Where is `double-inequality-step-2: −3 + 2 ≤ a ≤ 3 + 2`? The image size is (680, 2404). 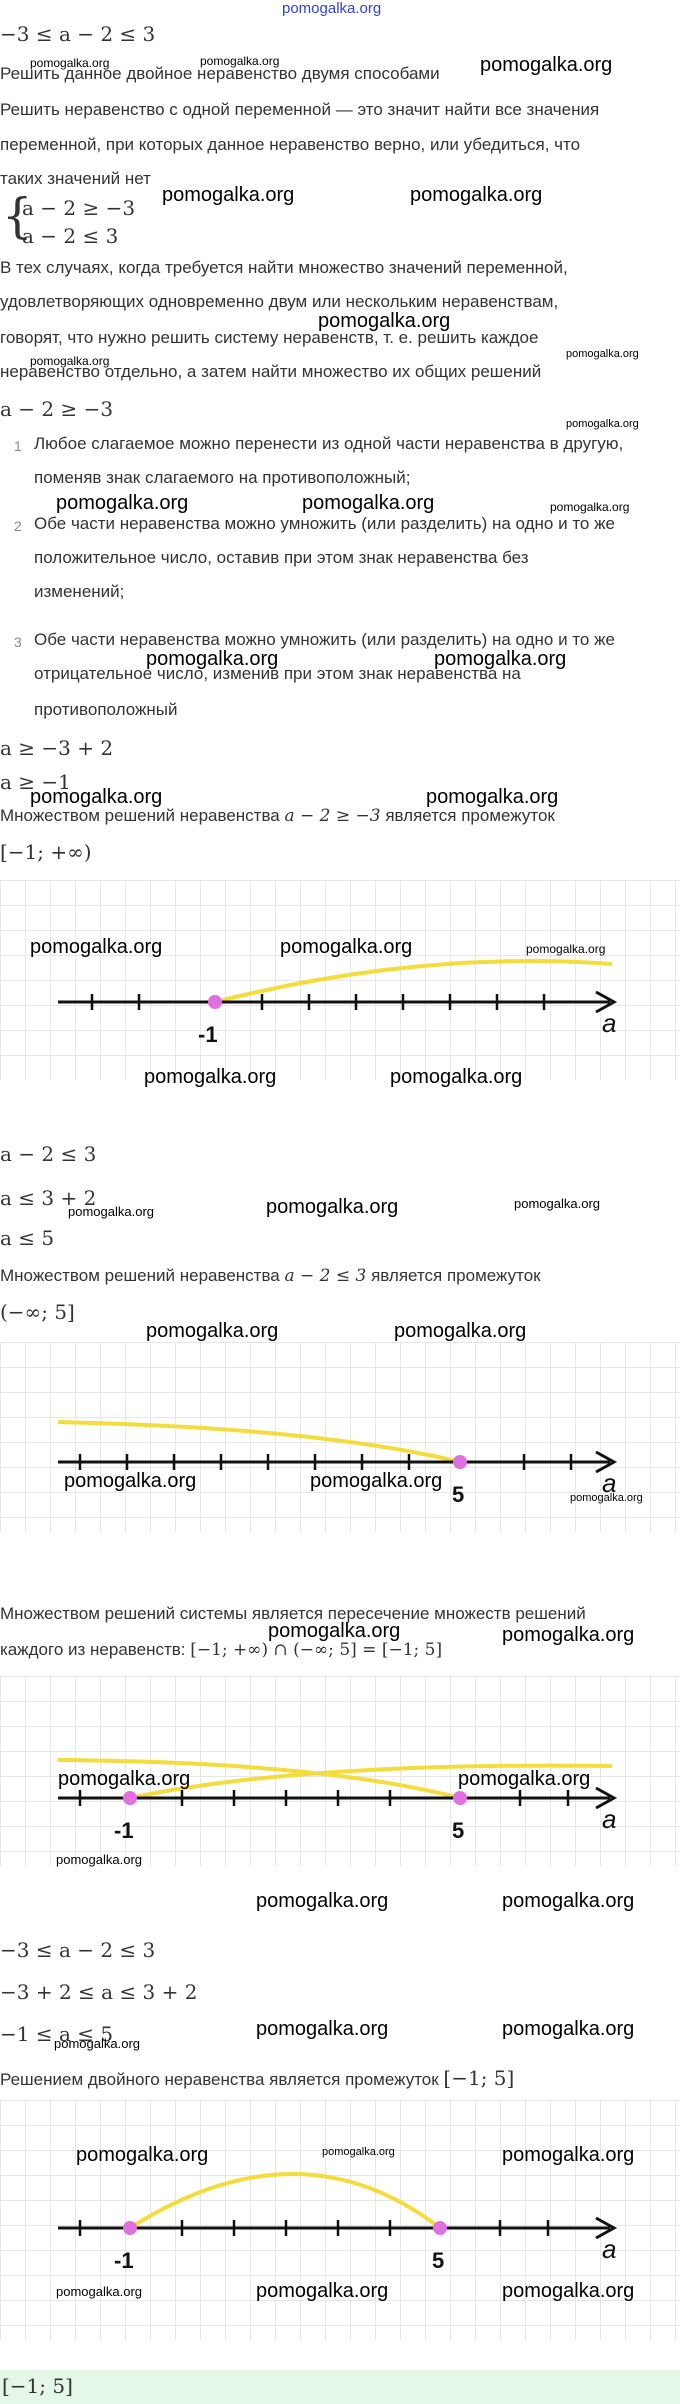
double-inequality-step-2: −3 + 2 ≤ a ≤ 3 + 2 is located at coordinates (99, 1992).